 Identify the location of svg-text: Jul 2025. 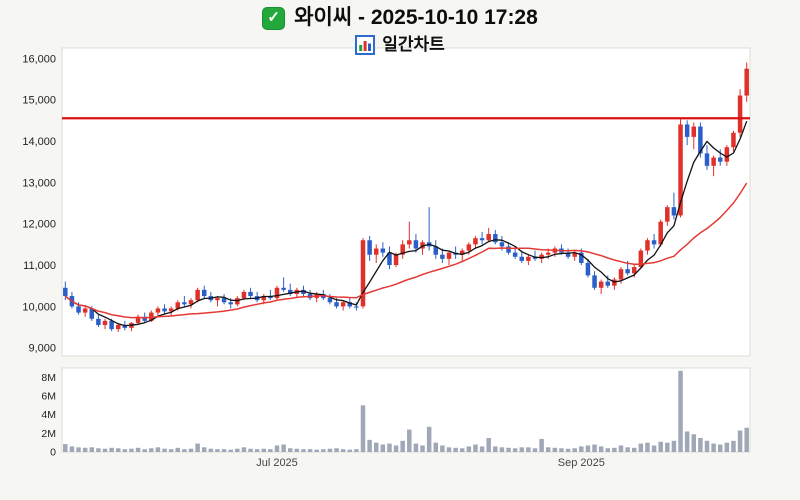
(277, 463).